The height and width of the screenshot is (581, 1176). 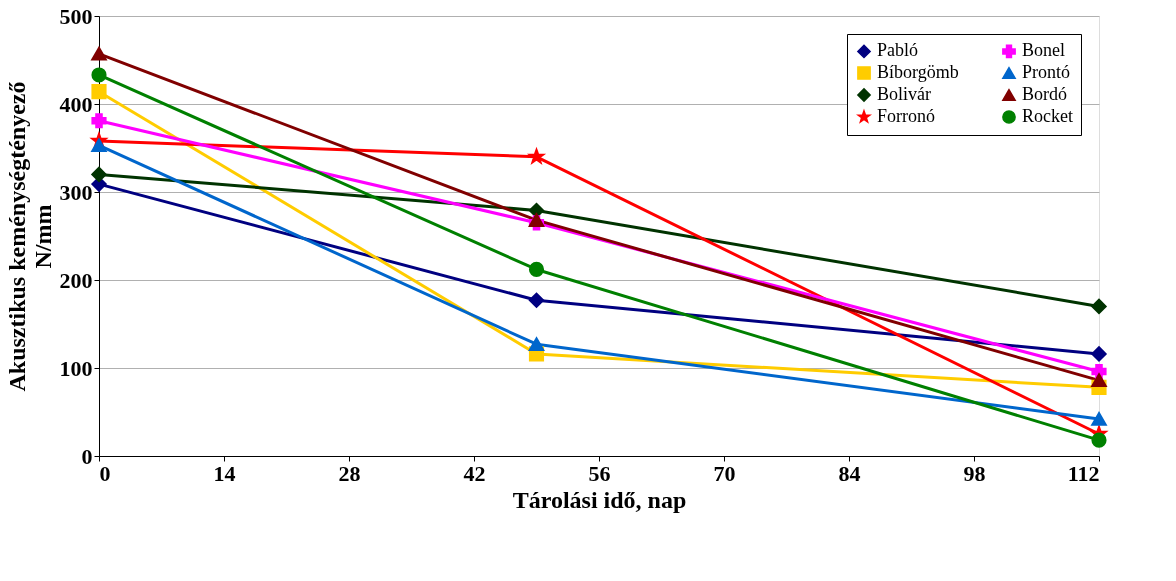 What do you see at coordinates (1043, 50) in the screenshot?
I see `legend-label: Bonel` at bounding box center [1043, 50].